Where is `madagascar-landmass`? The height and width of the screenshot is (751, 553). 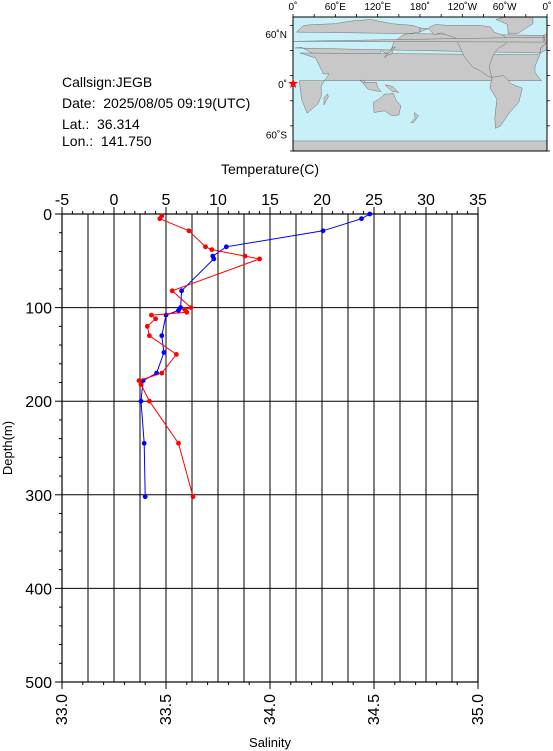
madagascar-landmass is located at coordinates (326, 99).